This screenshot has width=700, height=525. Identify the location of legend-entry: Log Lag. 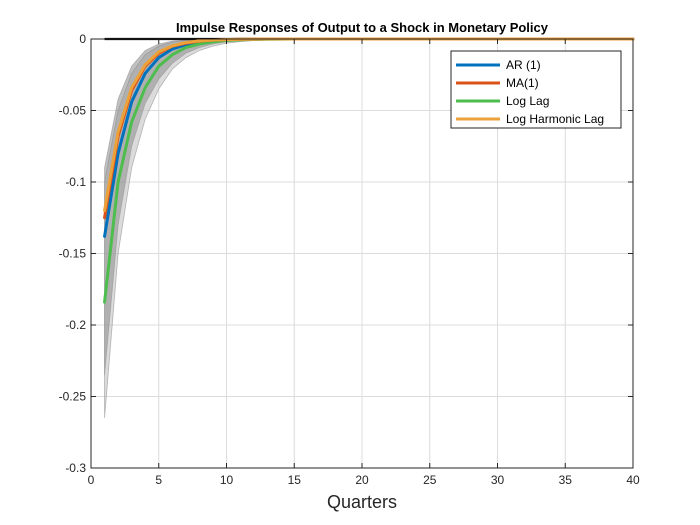
(527, 101).